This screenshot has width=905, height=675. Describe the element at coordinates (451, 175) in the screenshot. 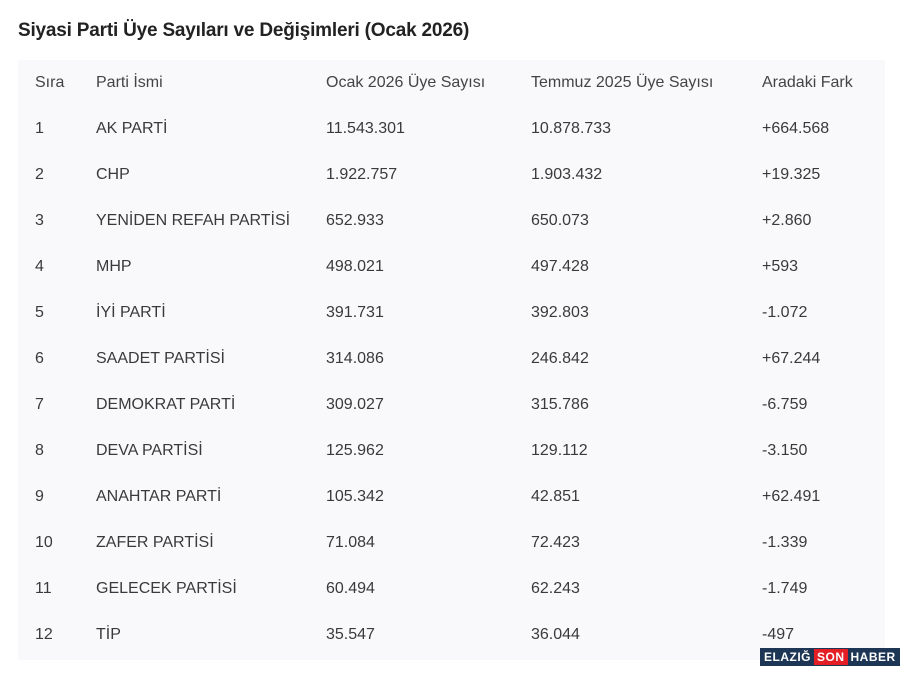

I see `table-row: 2 CHP 1.922.757 1.903.432 +19.325` at that location.